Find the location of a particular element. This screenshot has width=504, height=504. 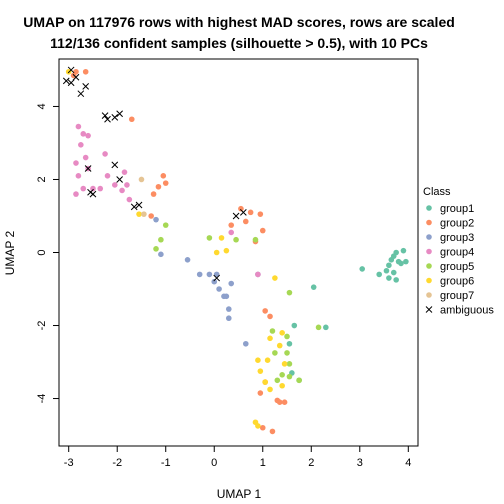

y-axis: -4 -2 0 2 4 is located at coordinates (47, 253).